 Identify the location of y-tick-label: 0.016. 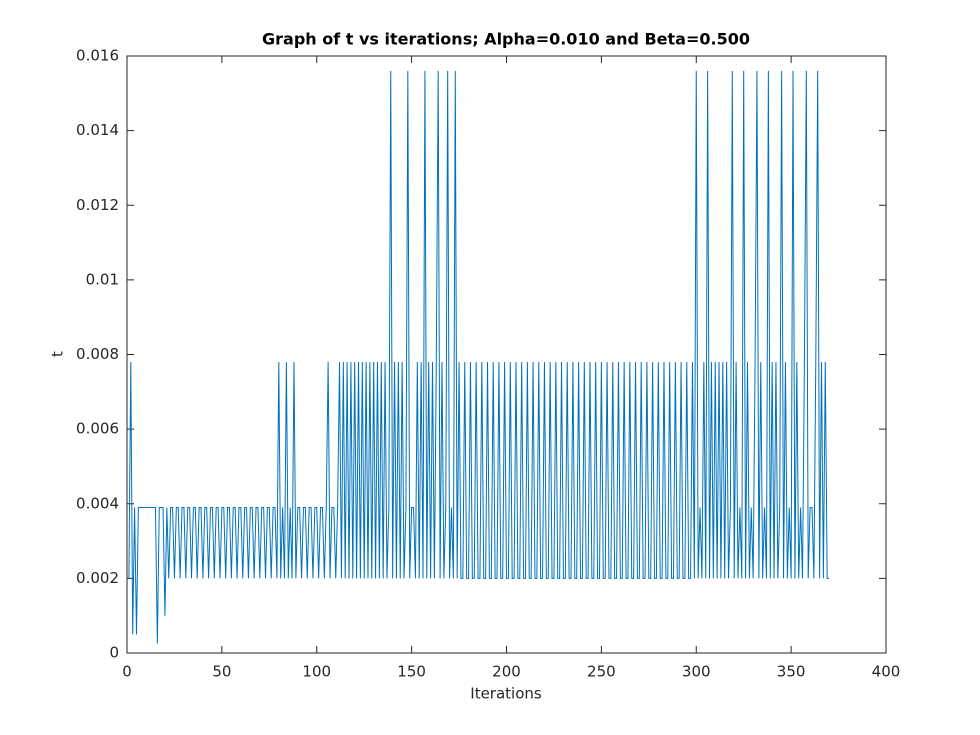
(97, 56).